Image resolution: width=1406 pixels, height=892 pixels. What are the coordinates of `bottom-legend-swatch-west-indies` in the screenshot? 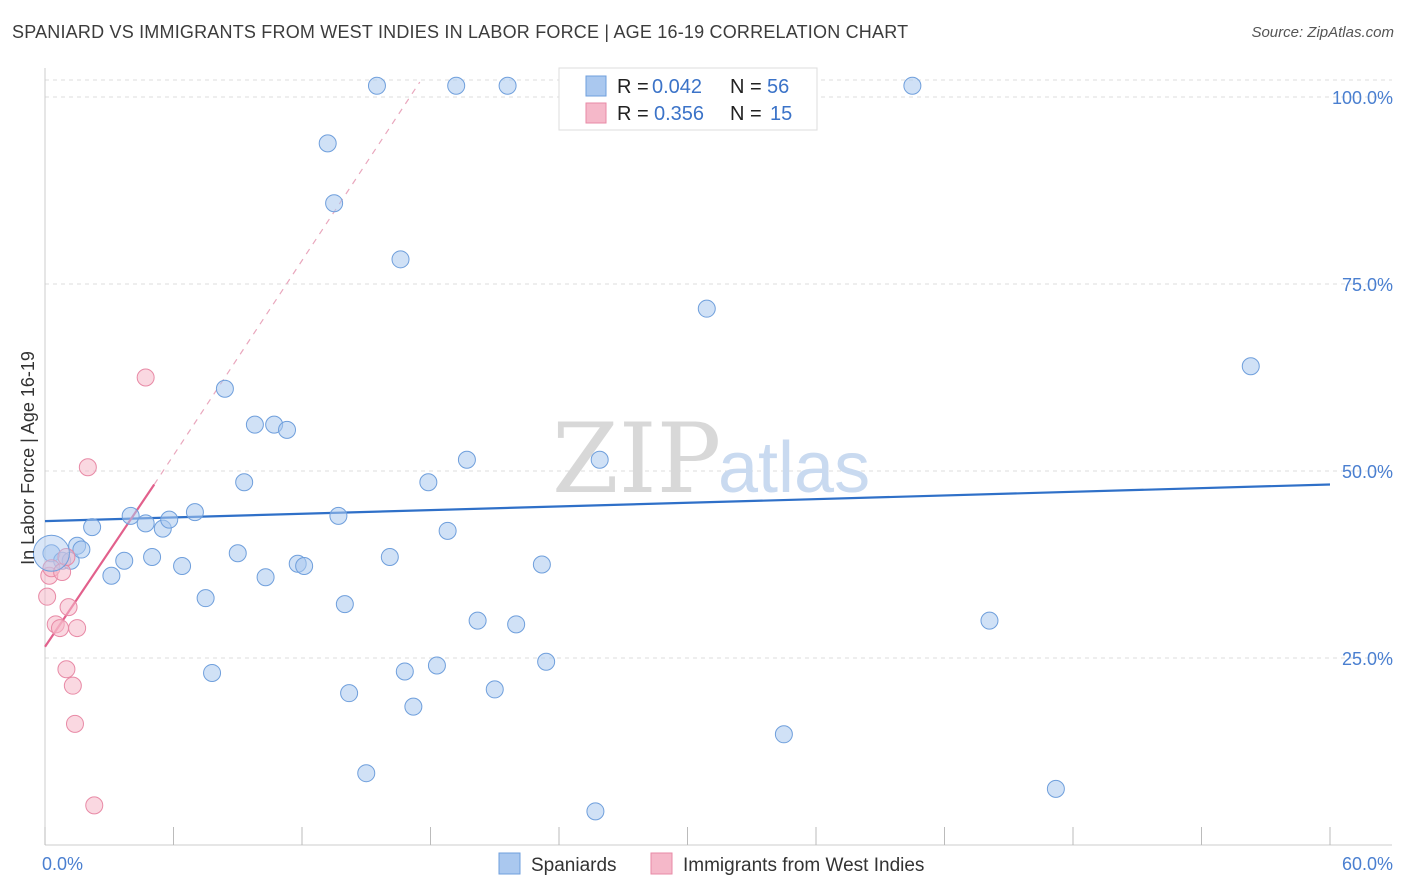 It's located at (661, 863).